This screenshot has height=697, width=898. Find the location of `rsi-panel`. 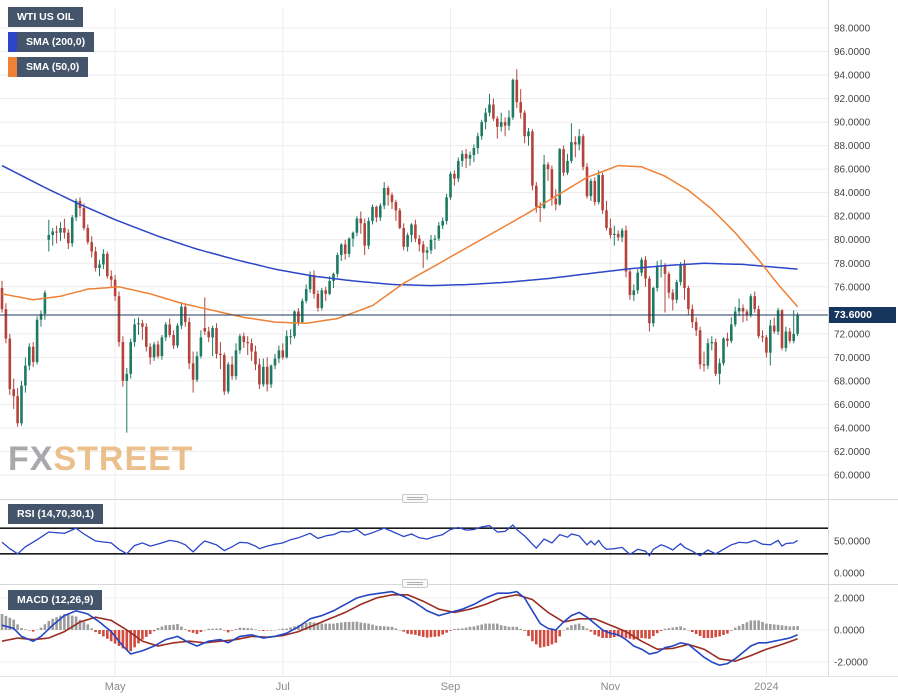

rsi-panel is located at coordinates (414, 540).